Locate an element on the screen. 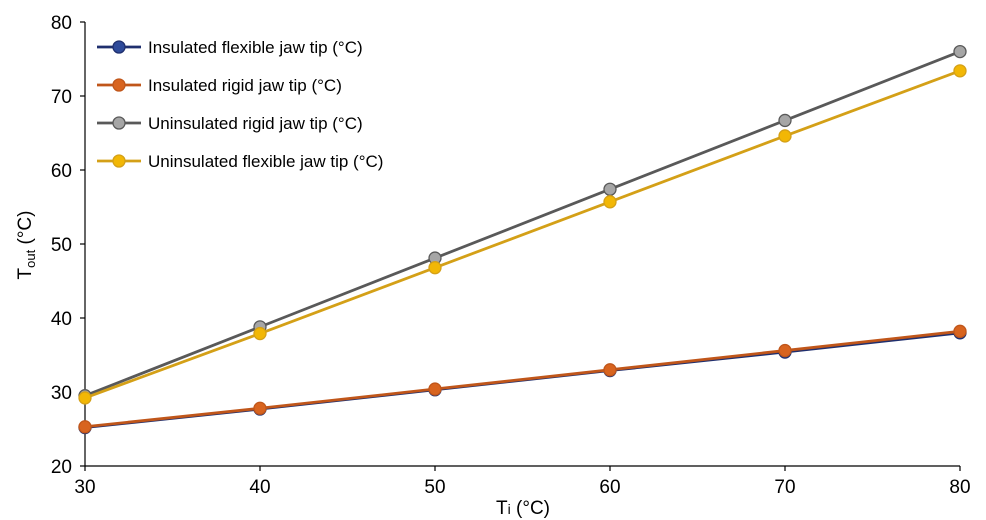  y-tick-label: 80 is located at coordinates (61, 23).